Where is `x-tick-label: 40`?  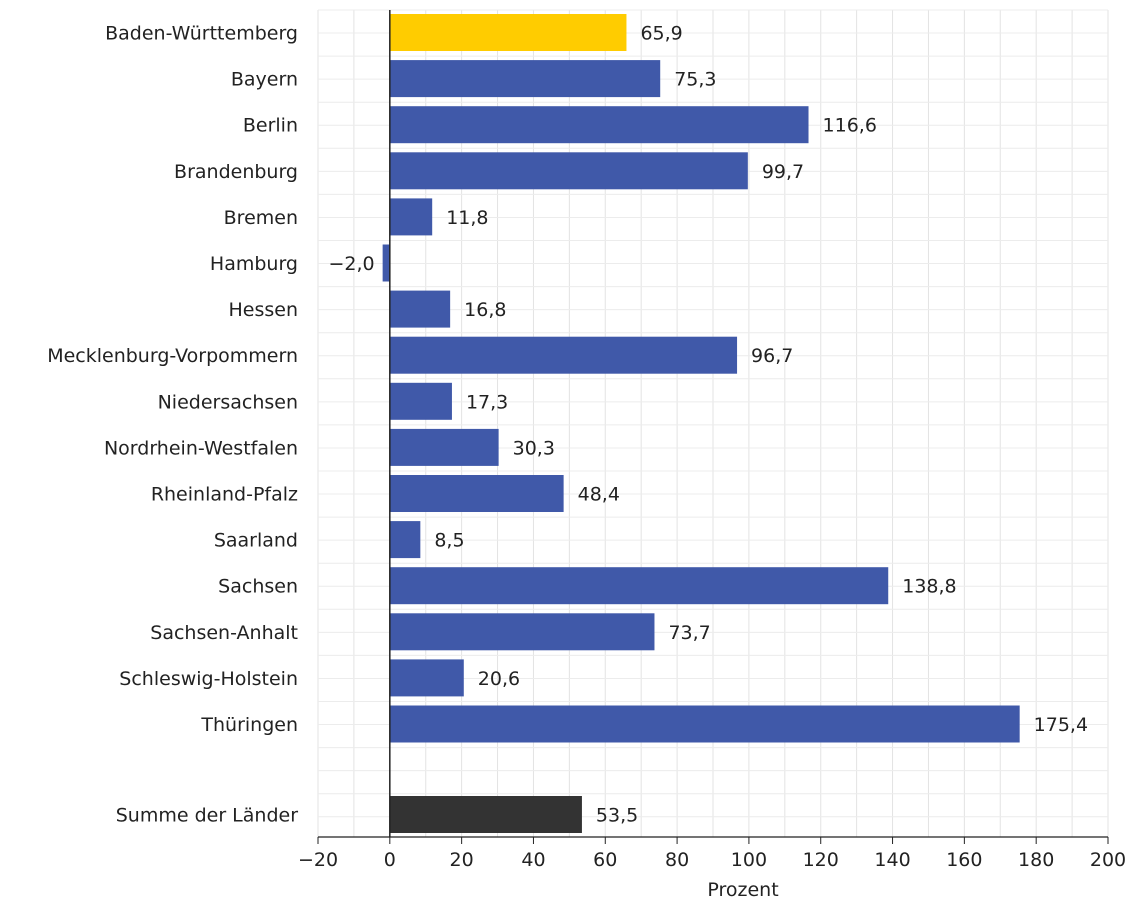
x-tick-label: 40 is located at coordinates (533, 860).